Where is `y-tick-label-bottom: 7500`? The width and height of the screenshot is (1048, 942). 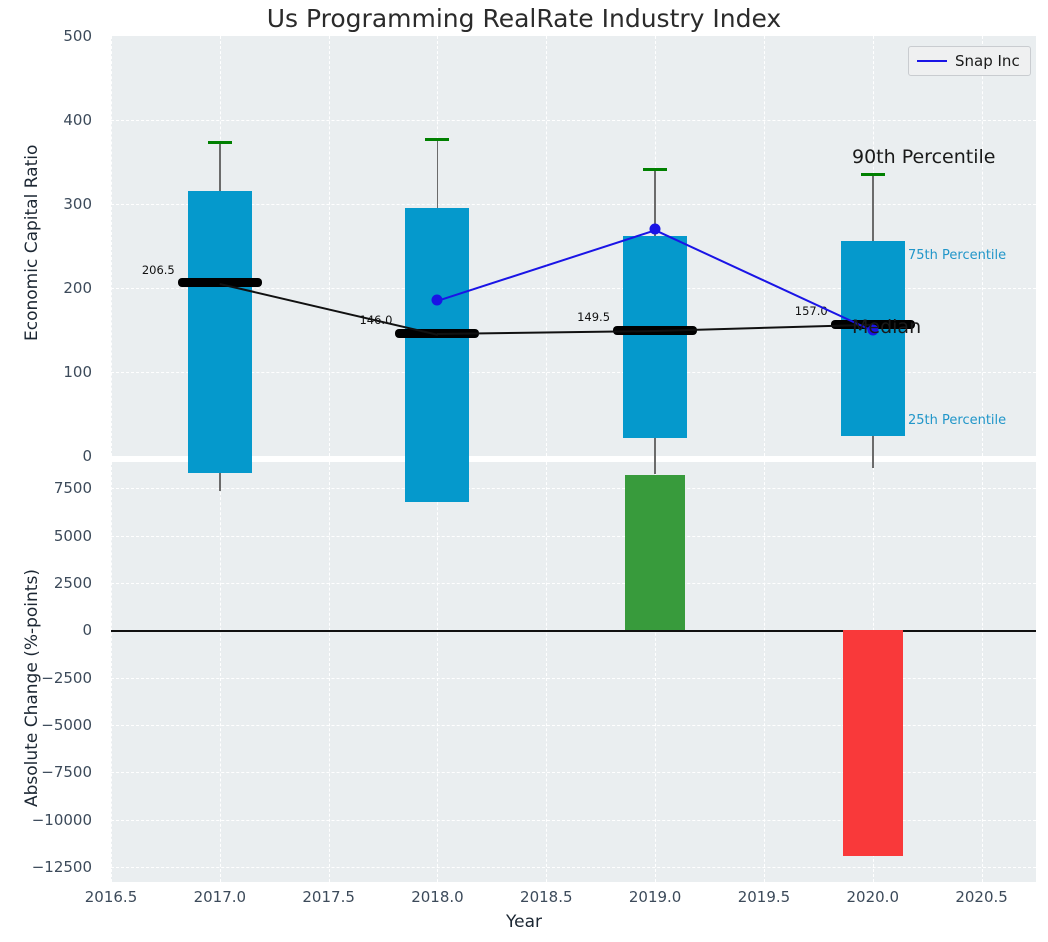 y-tick-label-bottom: 7500 is located at coordinates (72, 488).